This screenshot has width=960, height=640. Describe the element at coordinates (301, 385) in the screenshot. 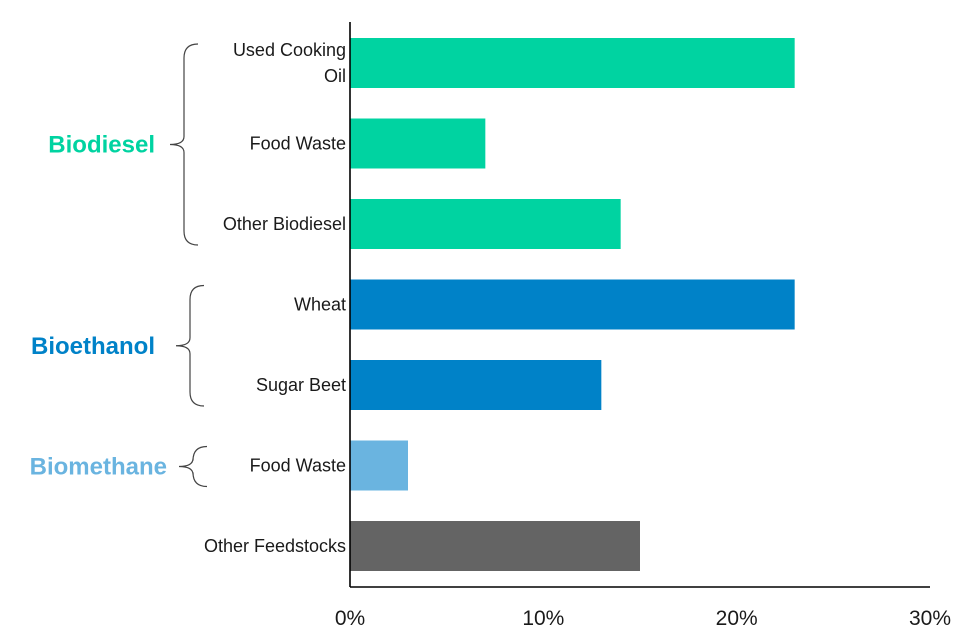

I see `category-label-4: Sugar Beet` at that location.